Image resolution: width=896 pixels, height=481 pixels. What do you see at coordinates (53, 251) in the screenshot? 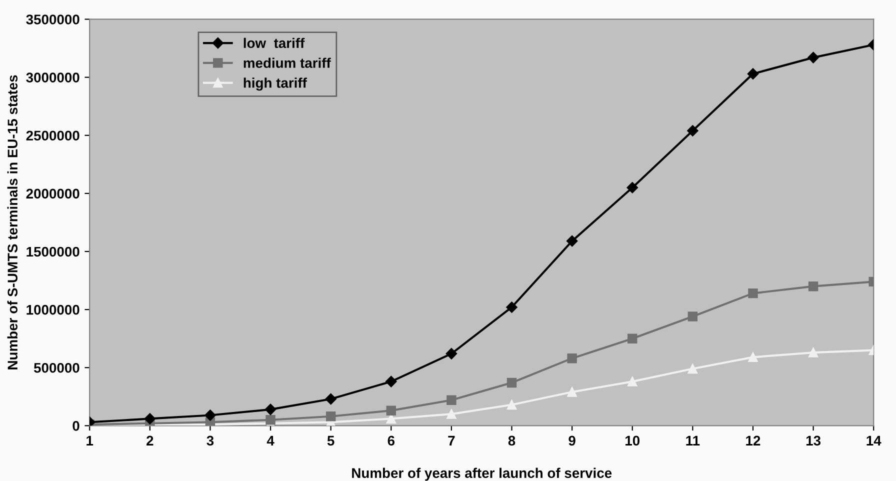
I see `y-tick-label: 1500000` at bounding box center [53, 251].